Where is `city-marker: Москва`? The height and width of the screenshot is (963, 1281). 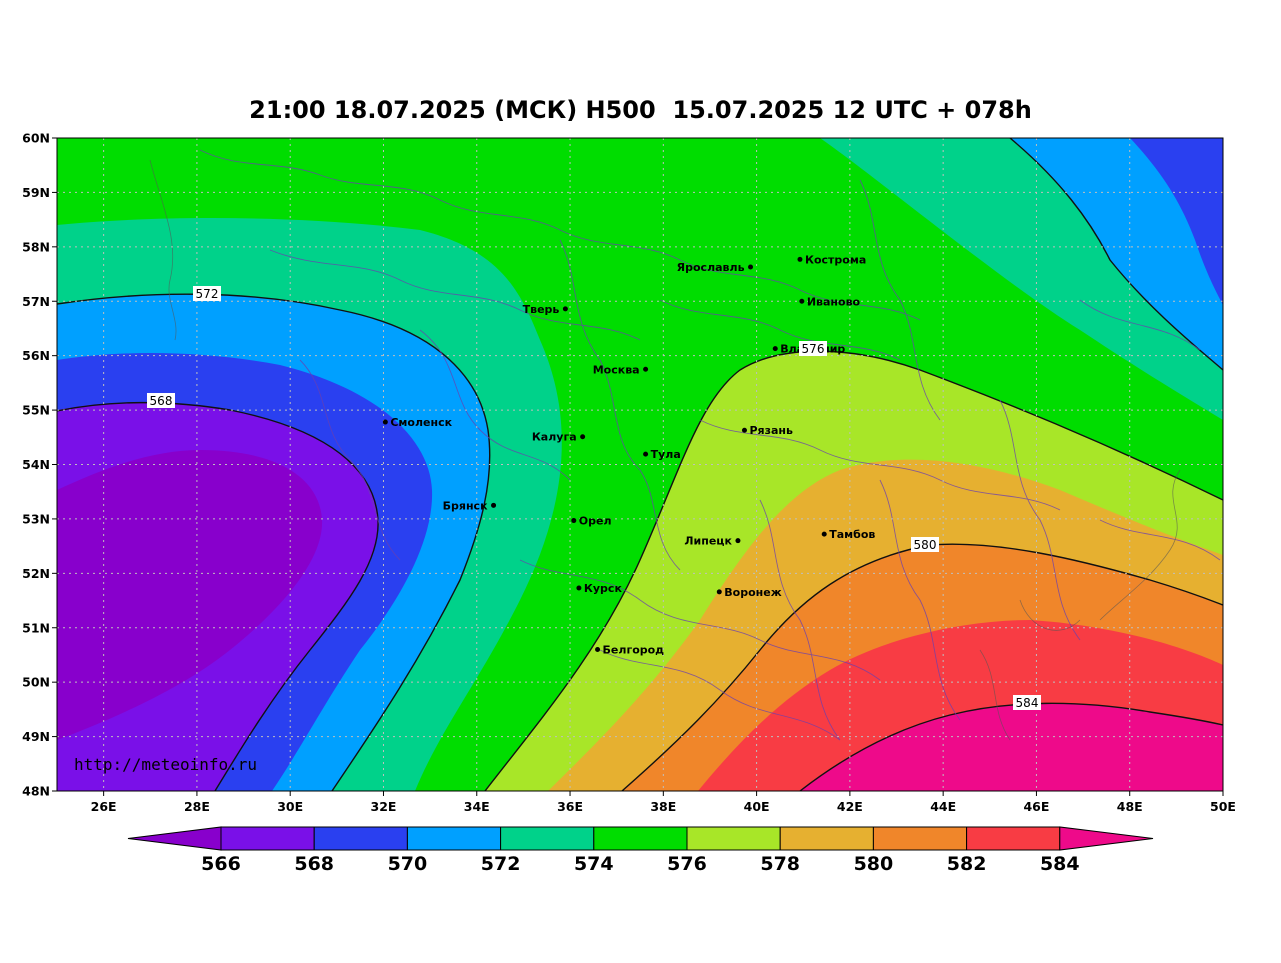 city-marker: Москва is located at coordinates (621, 369).